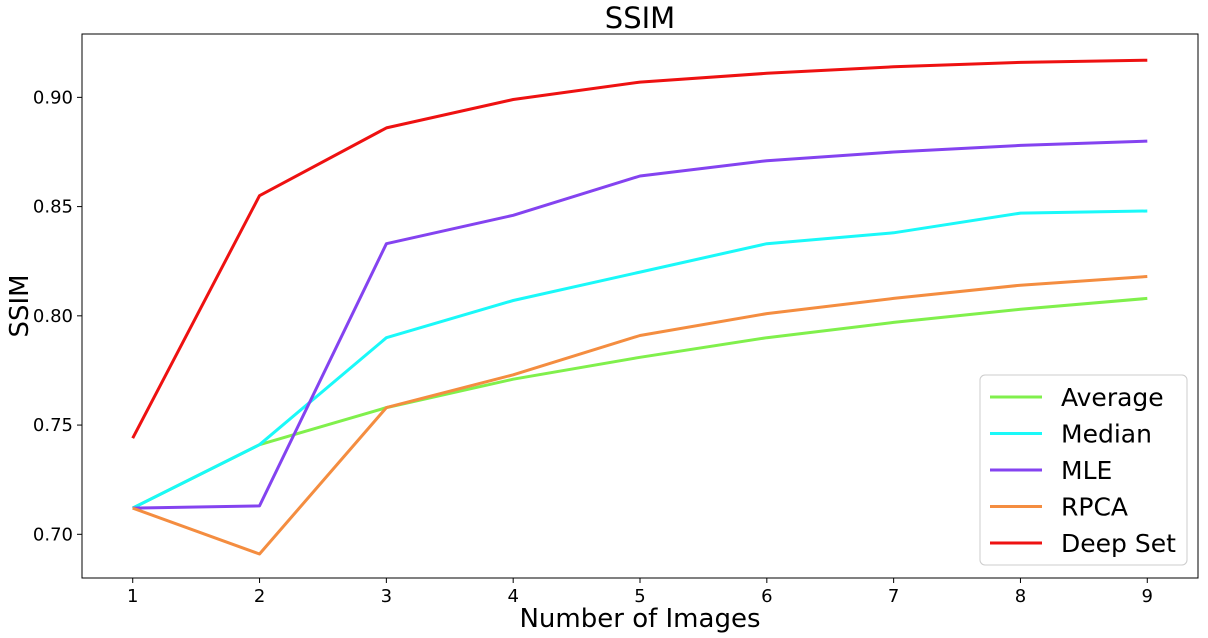 The image size is (1208, 638). Describe the element at coordinates (53, 207) in the screenshot. I see `y-tick-label: 0.85` at that location.